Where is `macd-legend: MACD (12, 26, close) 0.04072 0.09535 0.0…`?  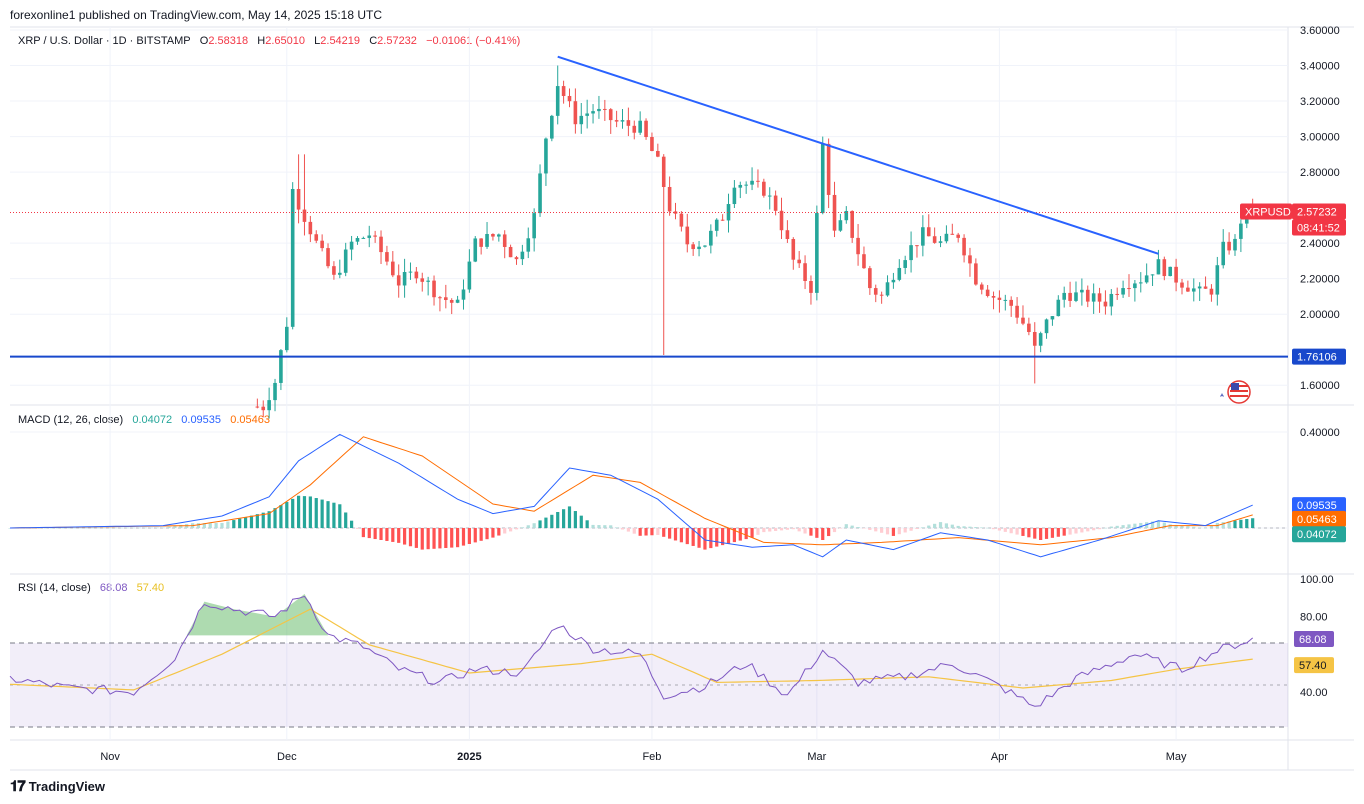 macd-legend: MACD (12, 26, close) 0.04072 0.09535 0.0… is located at coordinates (144, 420).